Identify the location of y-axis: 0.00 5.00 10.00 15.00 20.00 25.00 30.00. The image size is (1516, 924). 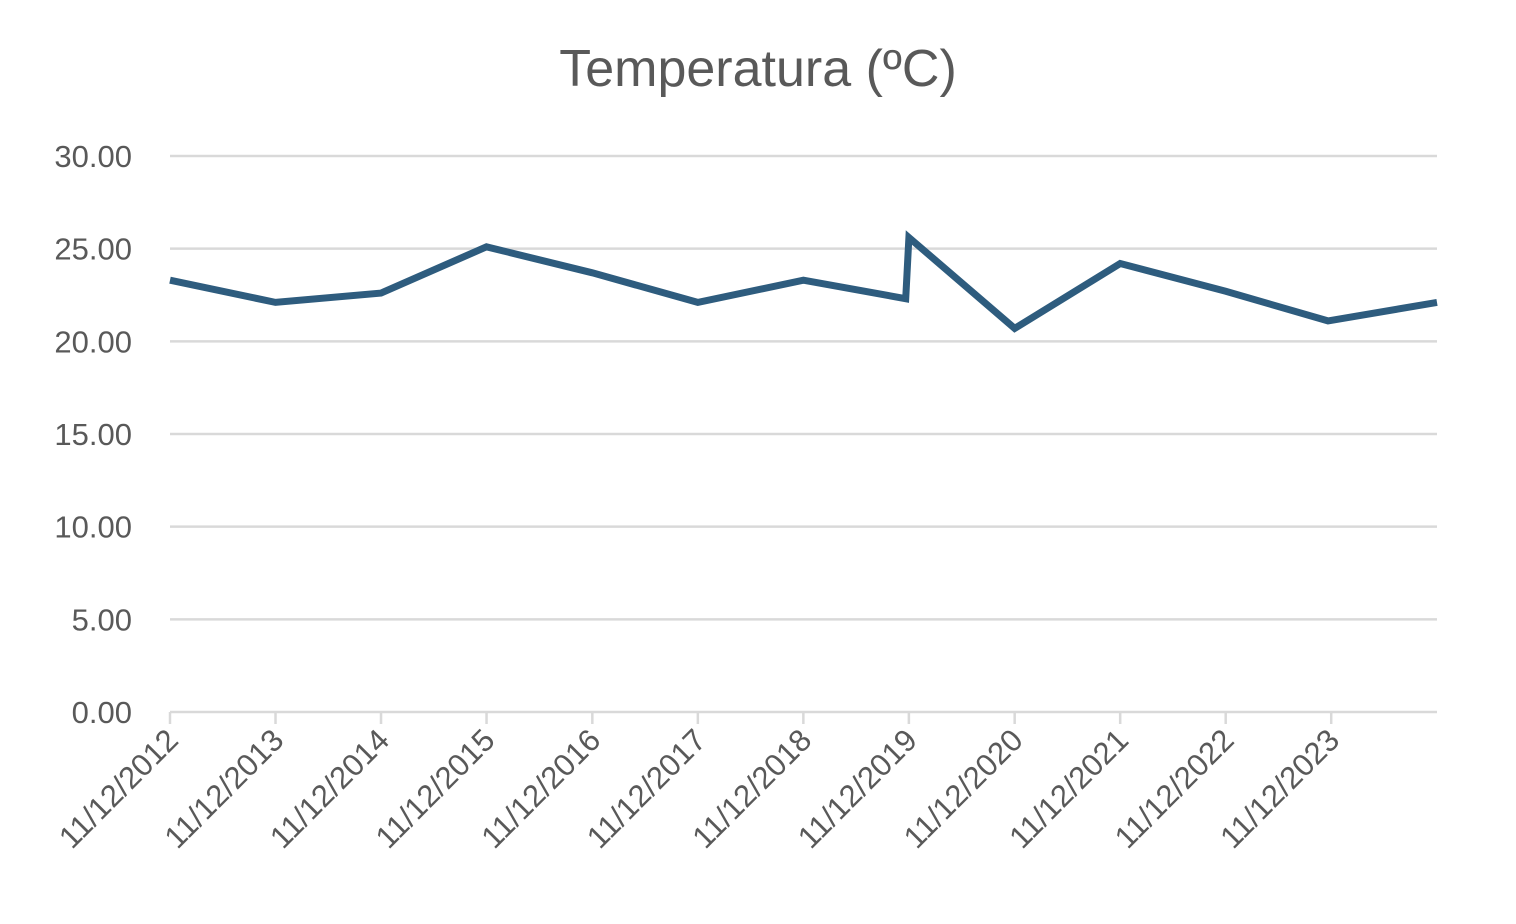
(93, 434).